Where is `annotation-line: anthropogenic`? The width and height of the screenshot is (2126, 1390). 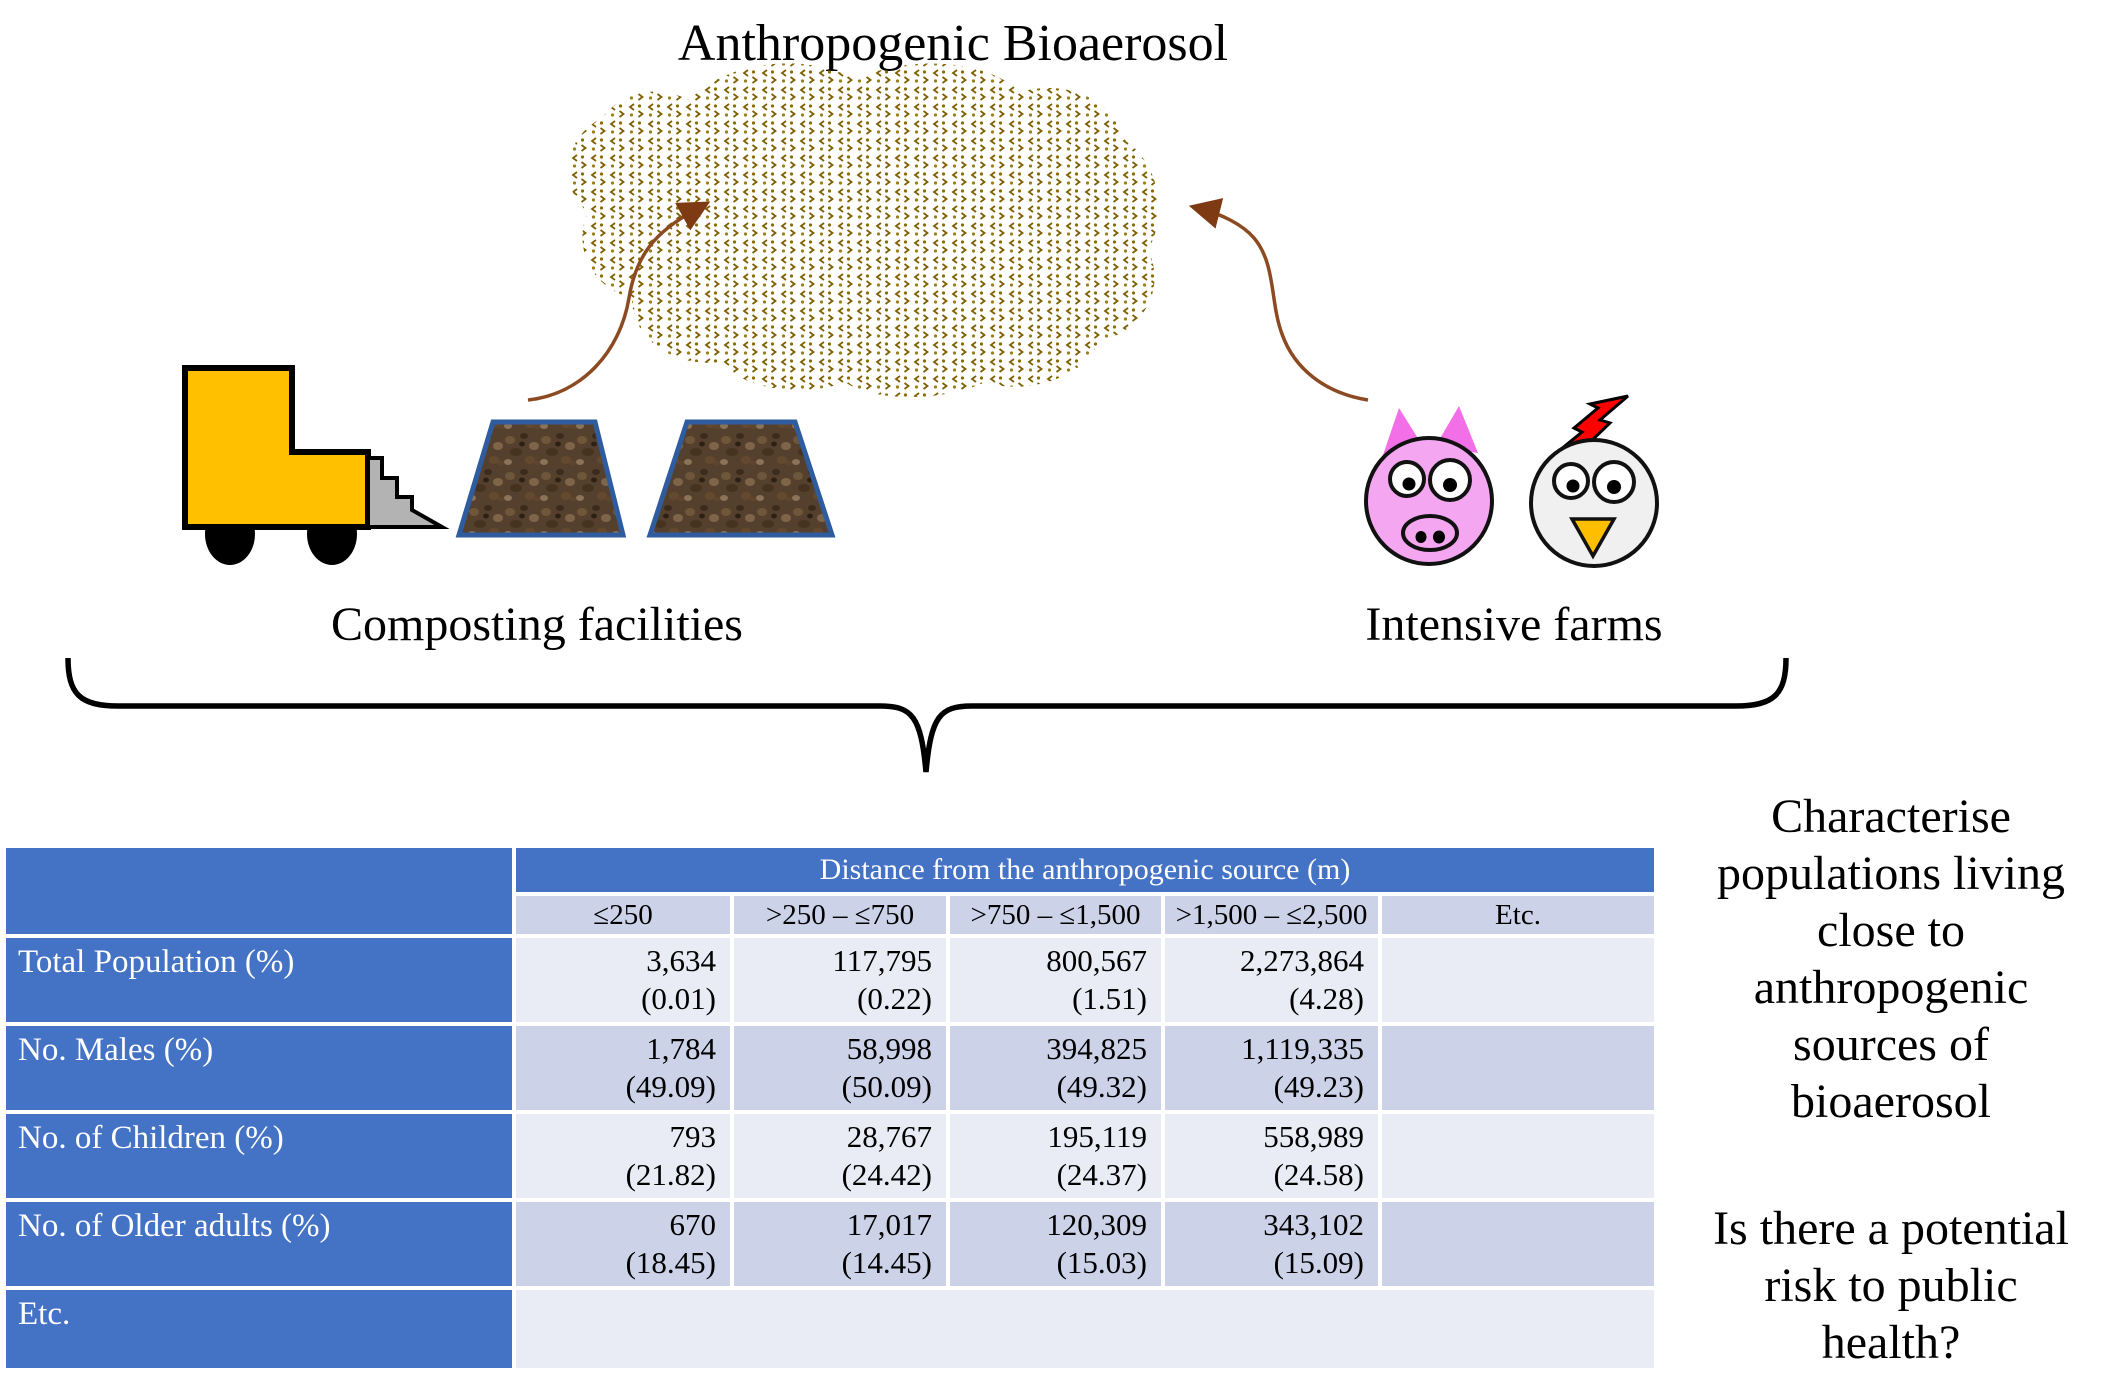
annotation-line: anthropogenic is located at coordinates (1891, 987).